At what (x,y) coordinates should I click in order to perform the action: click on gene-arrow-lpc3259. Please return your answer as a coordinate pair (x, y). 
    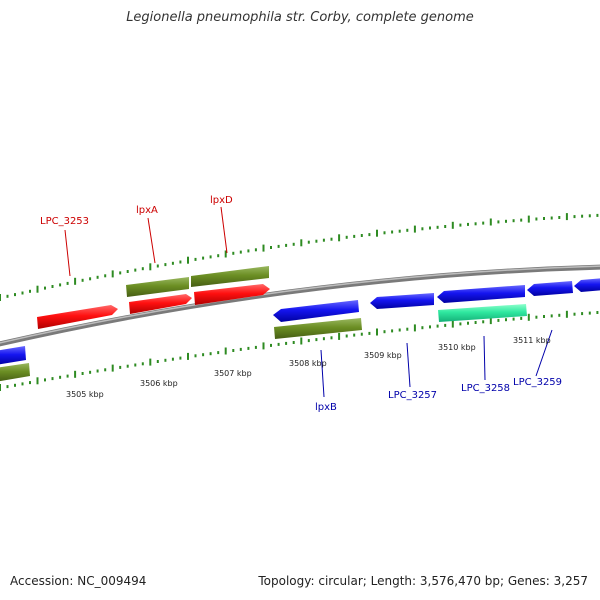
    Looking at the image, I should click on (550, 288).